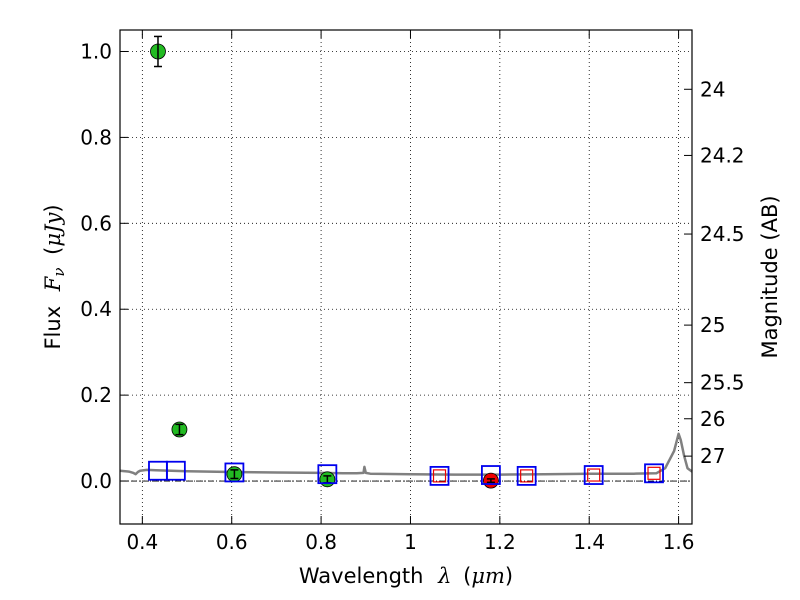 Image resolution: width=800 pixels, height=600 pixels. What do you see at coordinates (722, 155) in the screenshot?
I see `y2-tick-label: 24.2` at bounding box center [722, 155].